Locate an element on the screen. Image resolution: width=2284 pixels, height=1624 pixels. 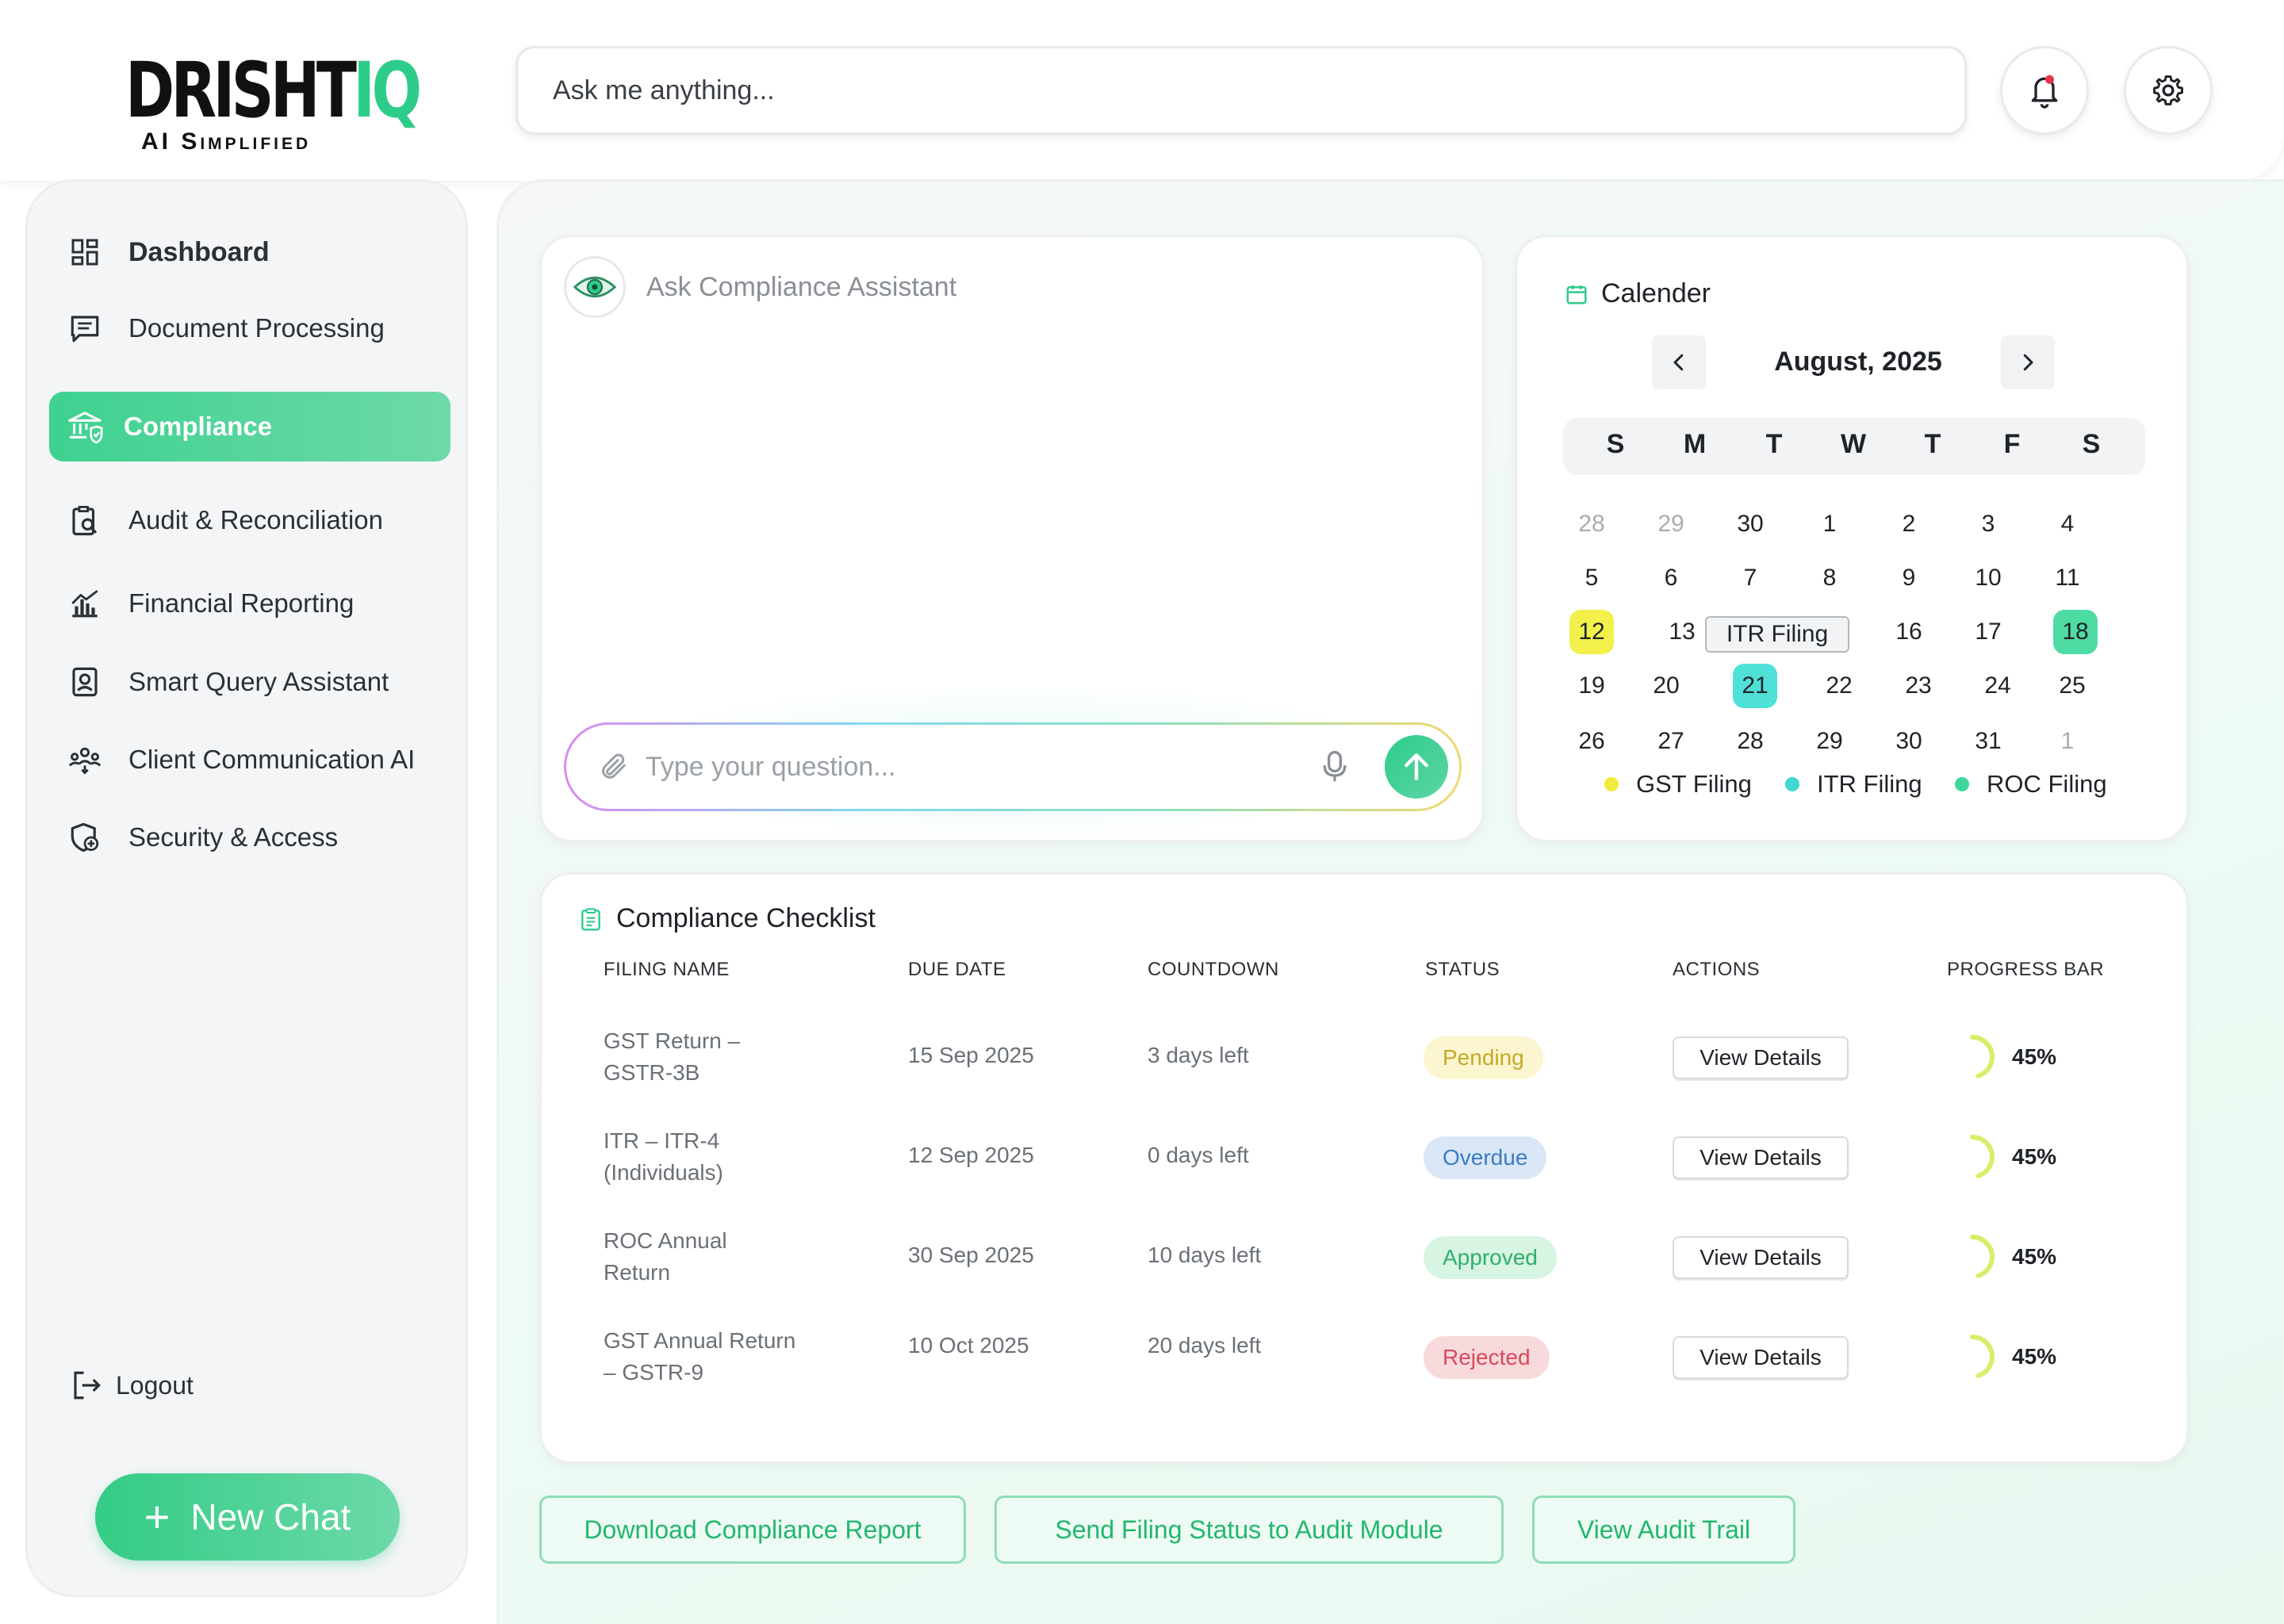
microphone-icon is located at coordinates (1335, 766).